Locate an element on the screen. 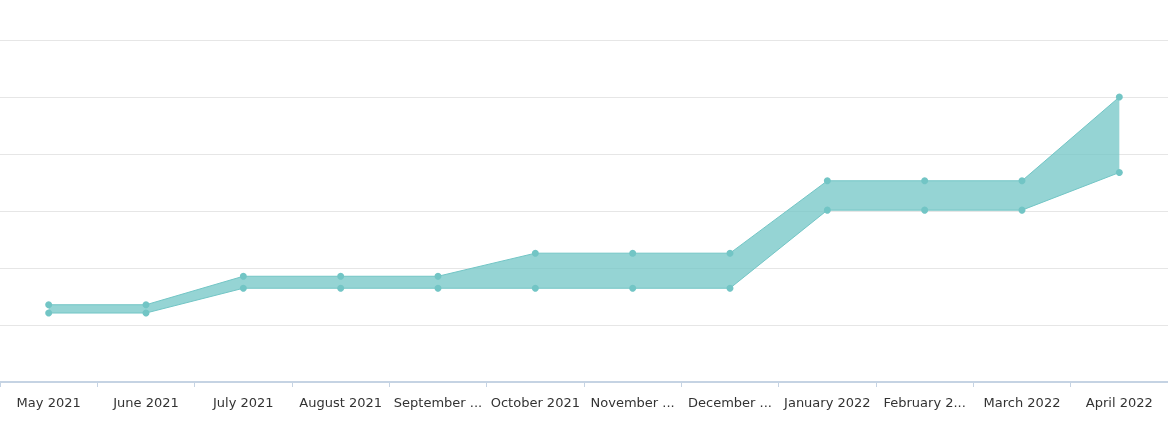 The image size is (1168, 440). x-tick-label: June 2021 is located at coordinates (145, 402).